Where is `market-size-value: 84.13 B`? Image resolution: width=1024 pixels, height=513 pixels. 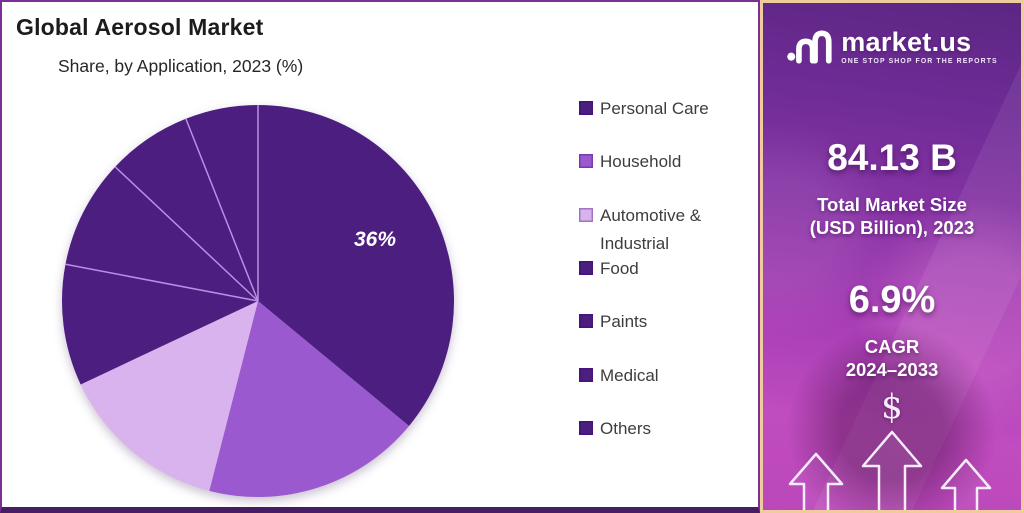 market-size-value: 84.13 B is located at coordinates (892, 157).